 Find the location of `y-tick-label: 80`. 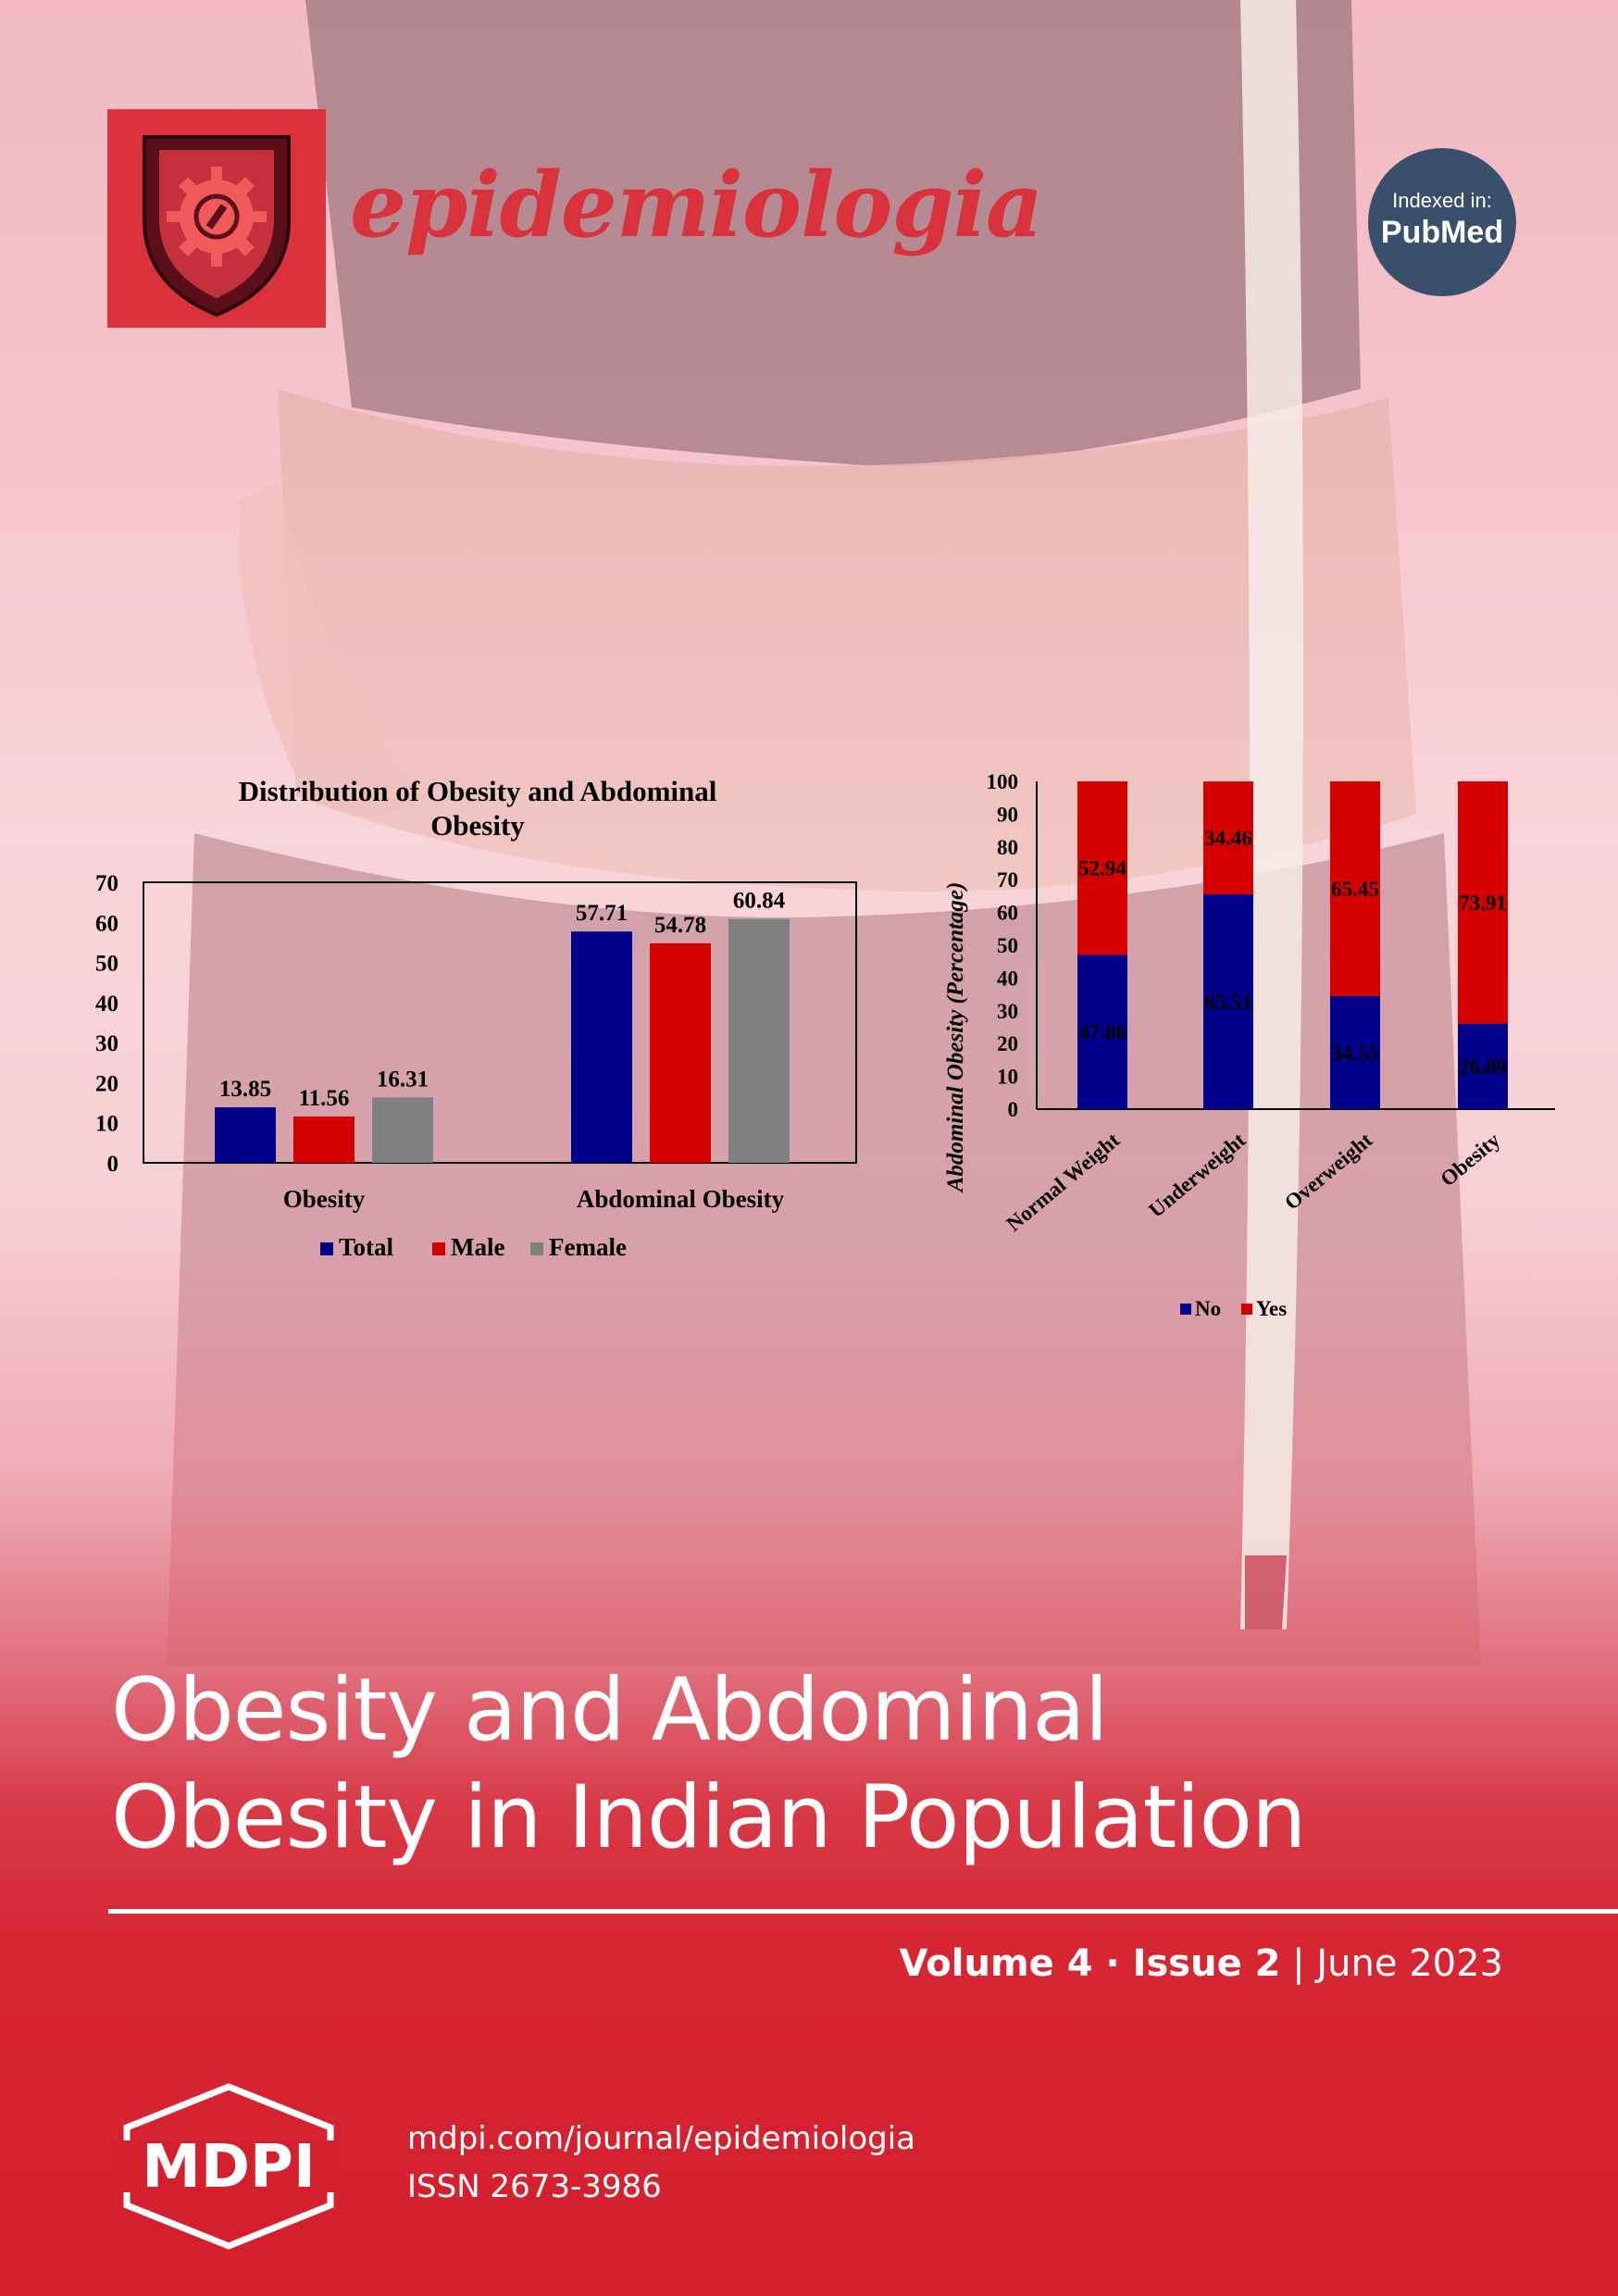

y-tick-label: 80 is located at coordinates (1007, 847).